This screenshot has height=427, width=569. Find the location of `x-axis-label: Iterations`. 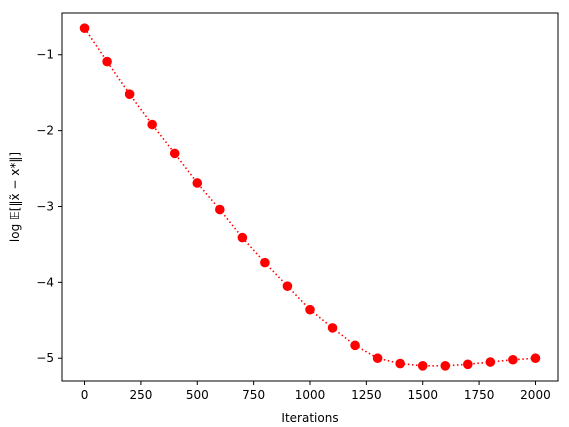

x-axis-label: Iterations is located at coordinates (309, 418).